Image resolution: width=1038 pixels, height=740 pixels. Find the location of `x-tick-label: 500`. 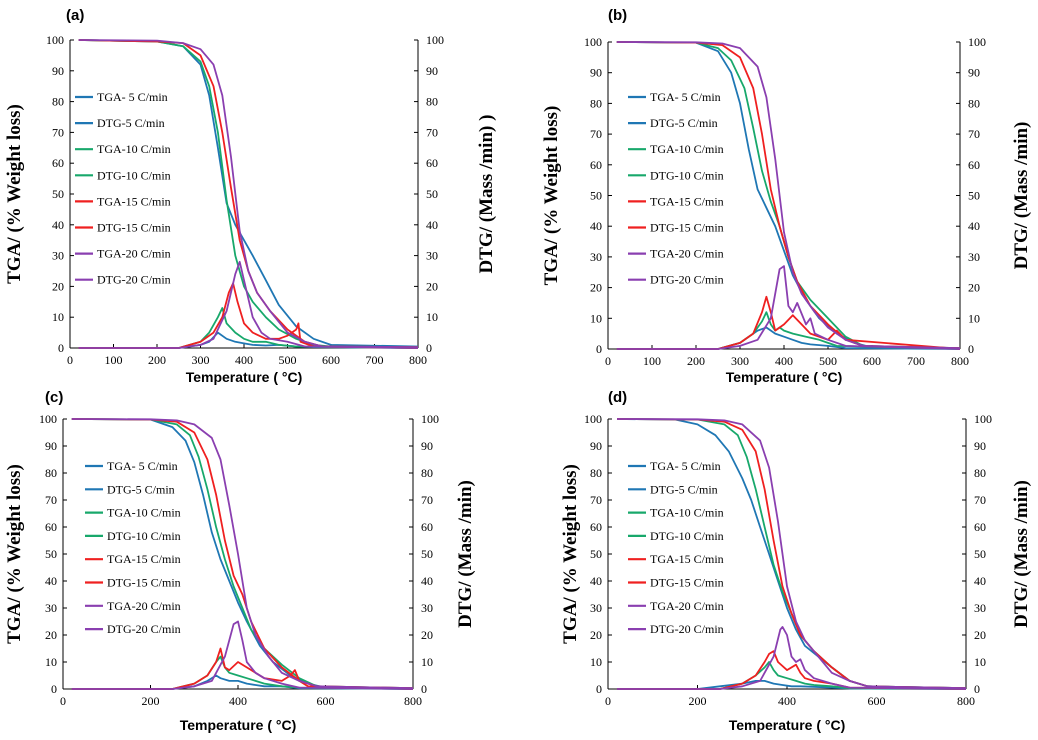

x-tick-label: 500 is located at coordinates (288, 360).